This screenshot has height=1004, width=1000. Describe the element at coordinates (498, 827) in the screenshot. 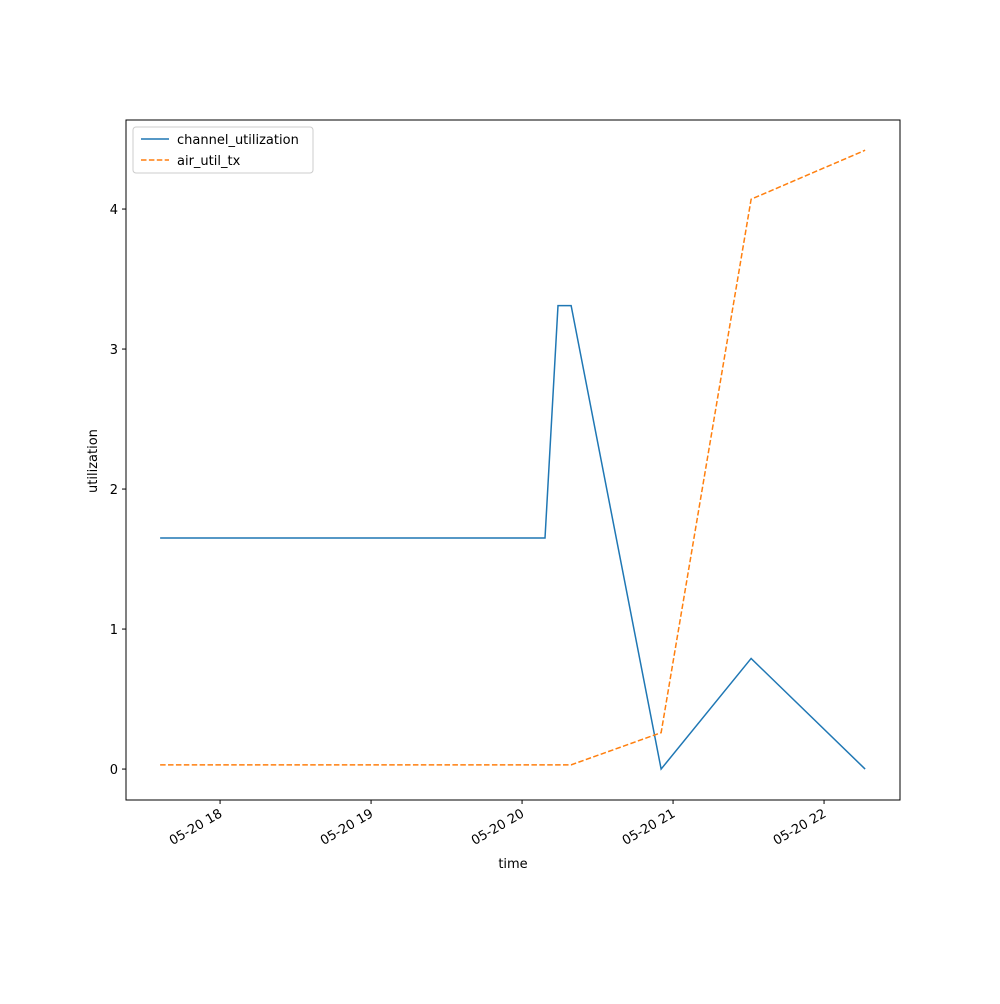

I see `x-tick-label: 05-20 20` at that location.